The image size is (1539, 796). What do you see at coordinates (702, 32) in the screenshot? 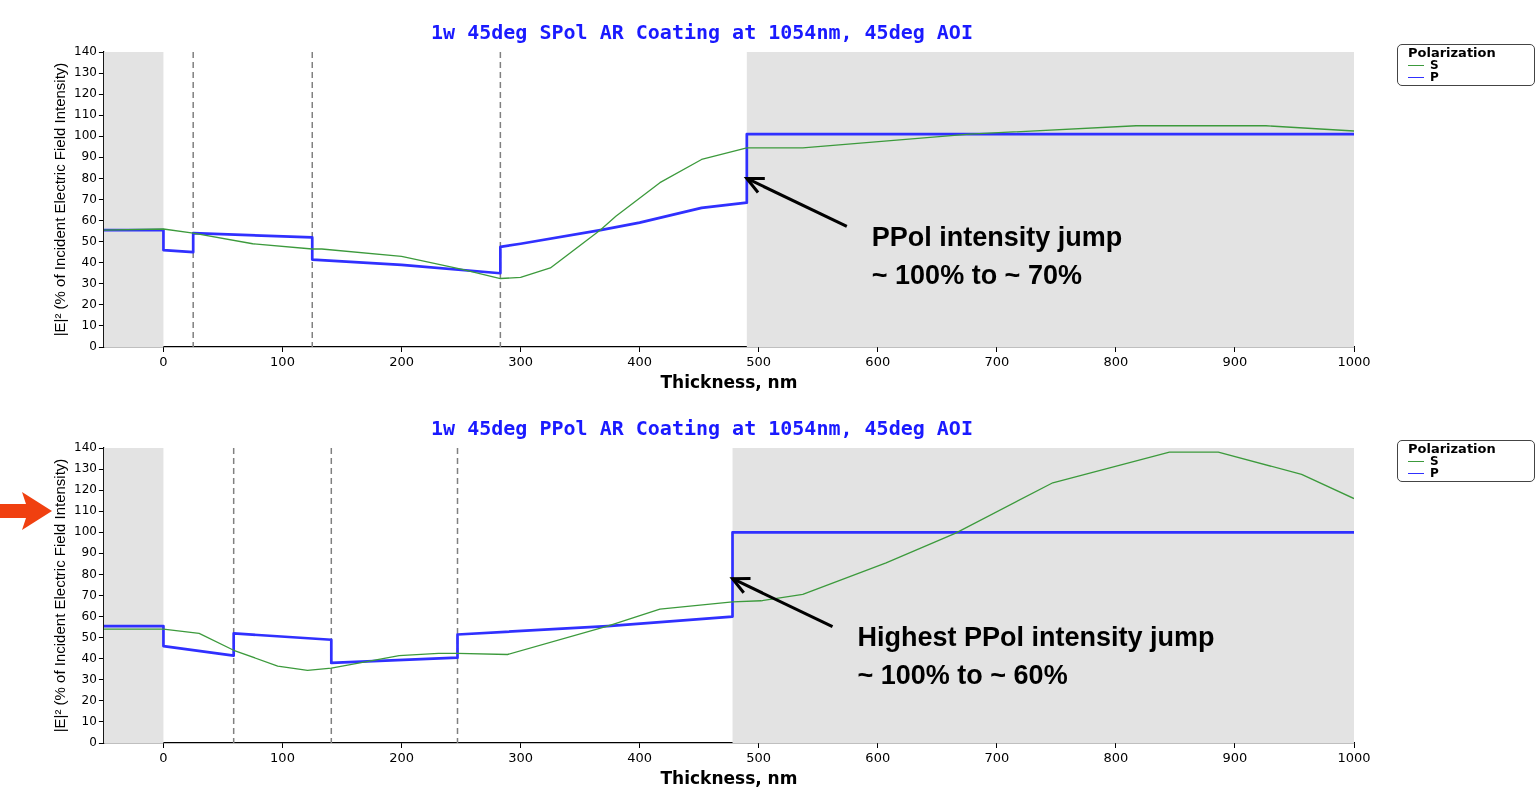
I see `chart-title: 1w 45deg SPol AR Coating at 1054nm, 45deg AOI` at bounding box center [702, 32].